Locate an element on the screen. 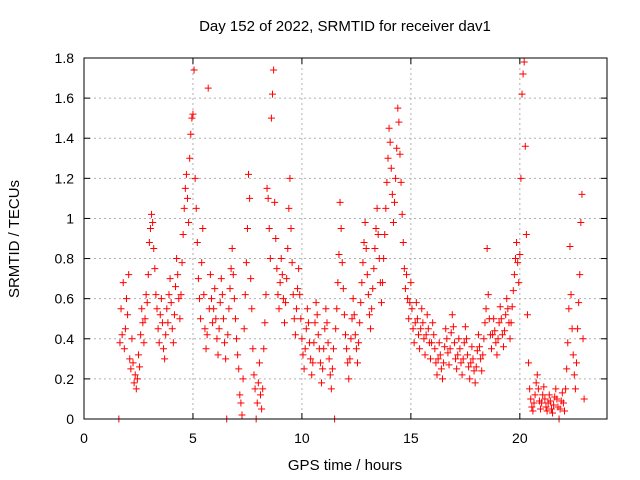 Image resolution: width=640 pixels, height=480 pixels. y-tick-label: 1.2 is located at coordinates (65, 178).